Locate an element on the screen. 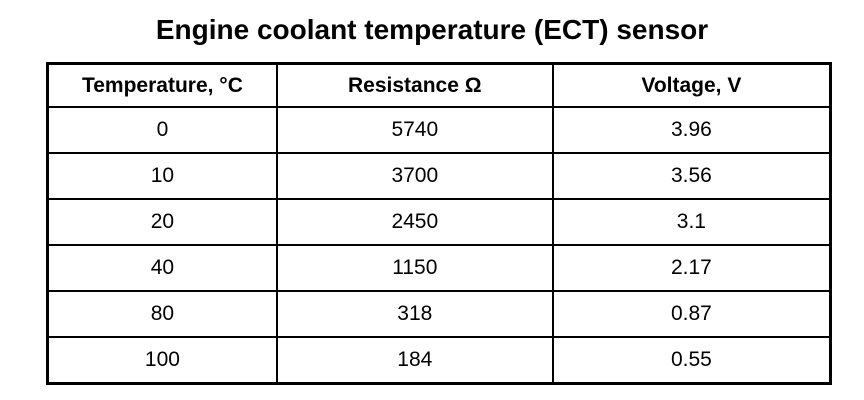 This screenshot has width=864, height=400. table-cell: 80 is located at coordinates (162, 314).